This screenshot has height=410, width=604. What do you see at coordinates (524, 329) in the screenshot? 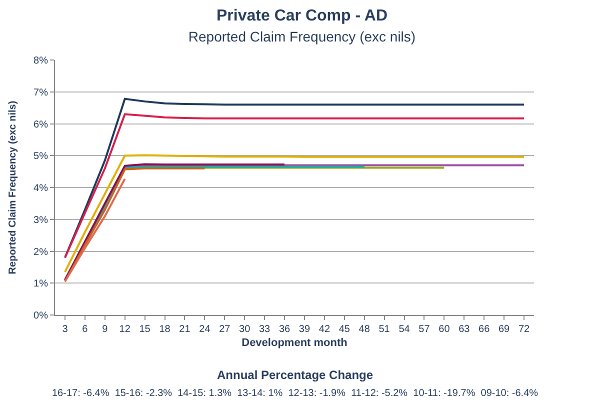
I see `x-tick-label: 72` at bounding box center [524, 329].